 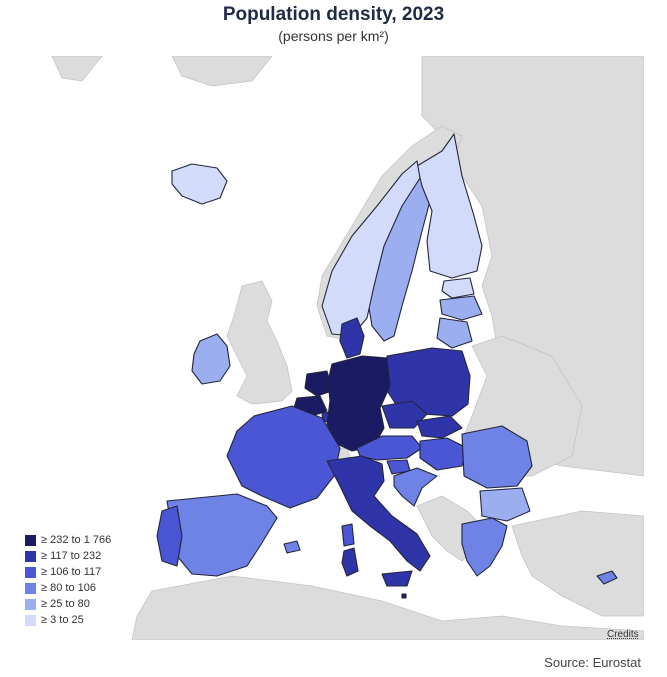 What do you see at coordinates (222, 71) in the screenshot?
I see `arctic-islands` at bounding box center [222, 71].